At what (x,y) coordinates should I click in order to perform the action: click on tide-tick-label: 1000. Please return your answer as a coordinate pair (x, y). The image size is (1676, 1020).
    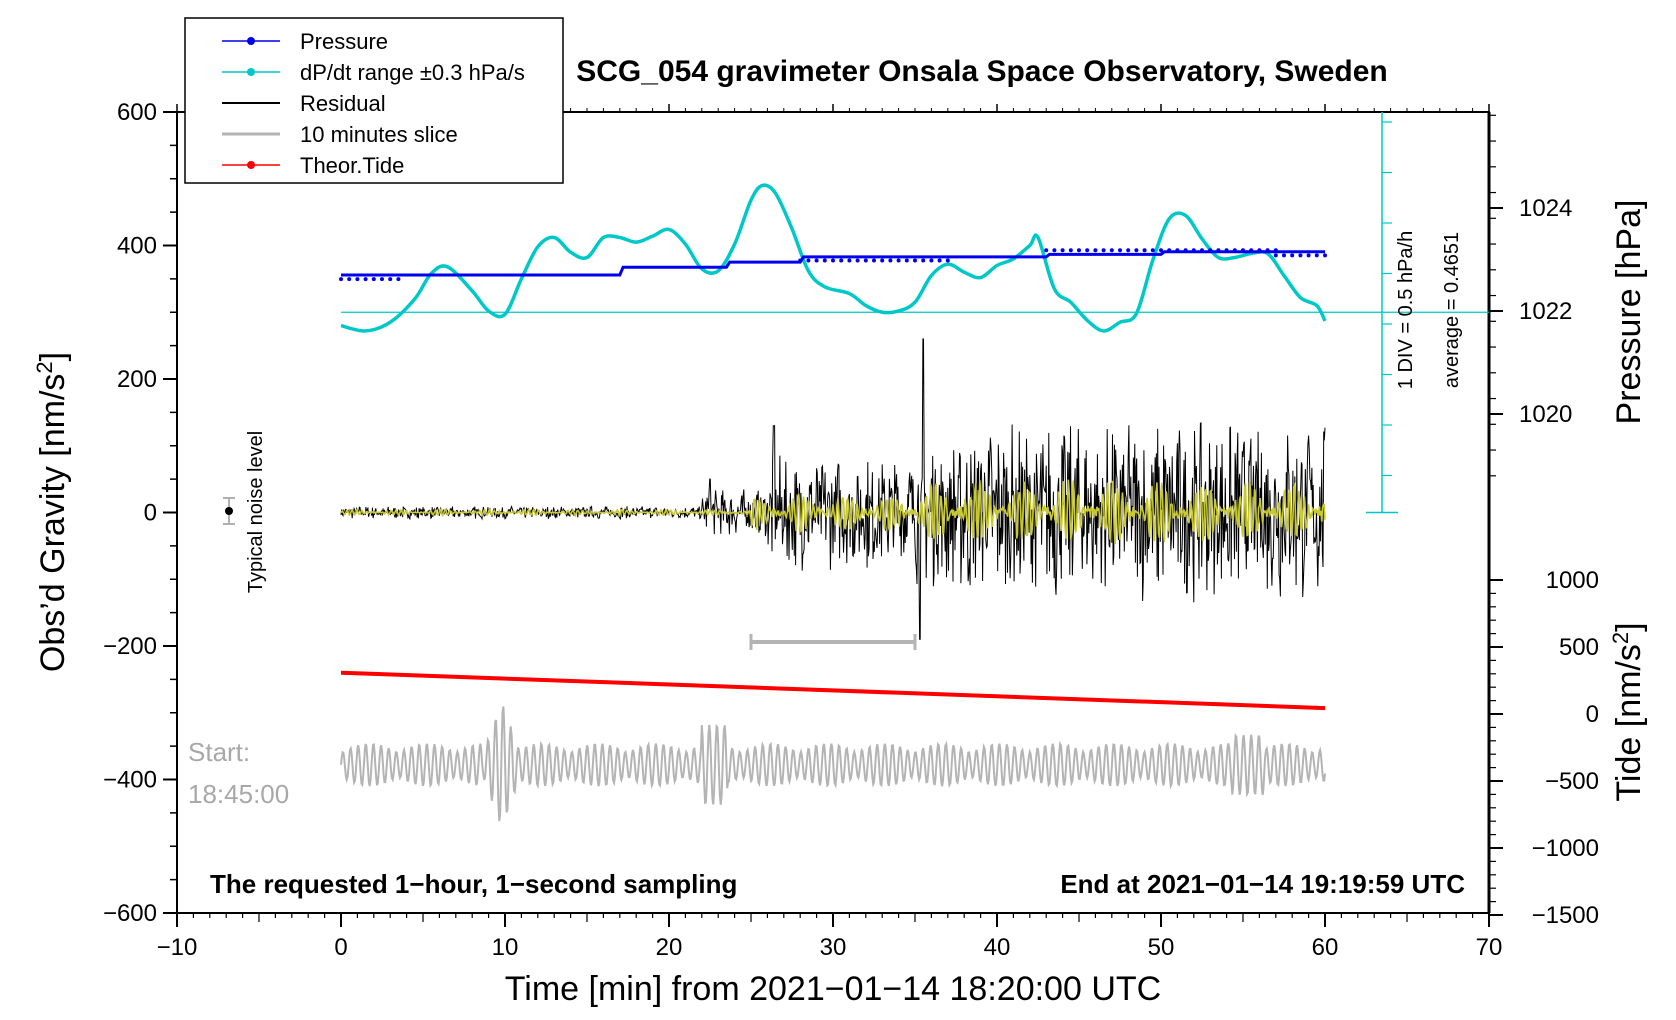
    Looking at the image, I should click on (1572, 580).